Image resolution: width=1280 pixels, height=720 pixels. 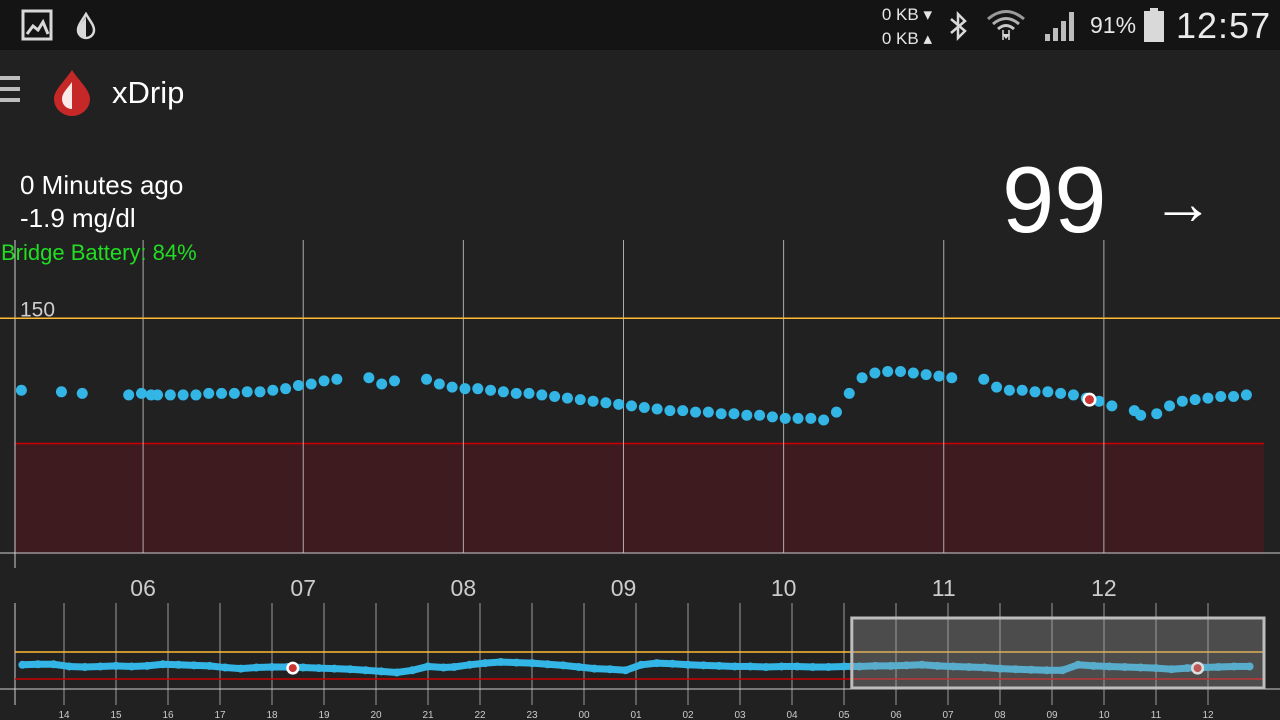 I want to click on bg-value: 99, so click(x=1054, y=199).